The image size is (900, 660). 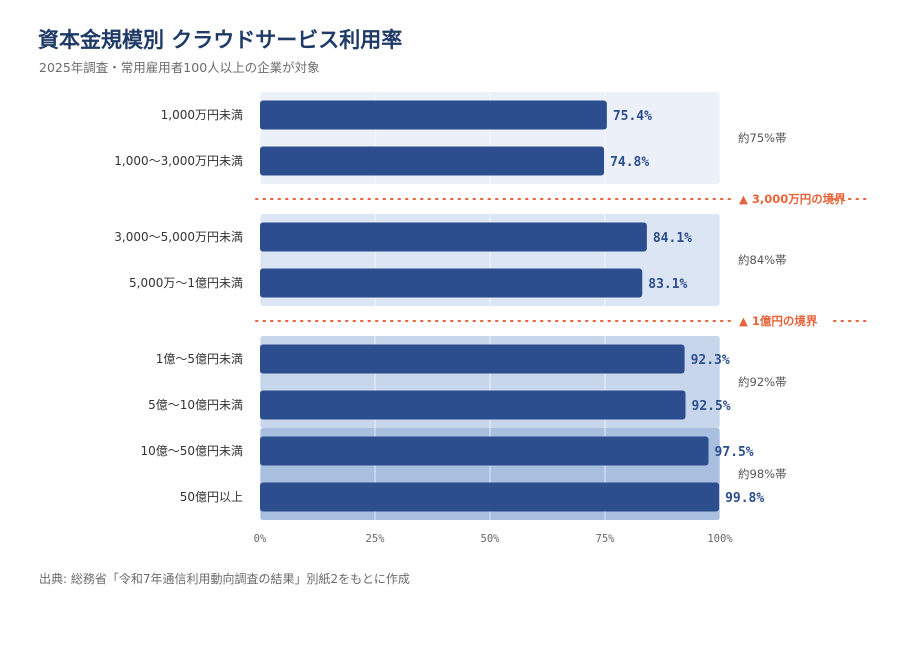 What do you see at coordinates (632, 116) in the screenshot?
I see `value-label: 75.4%` at bounding box center [632, 116].